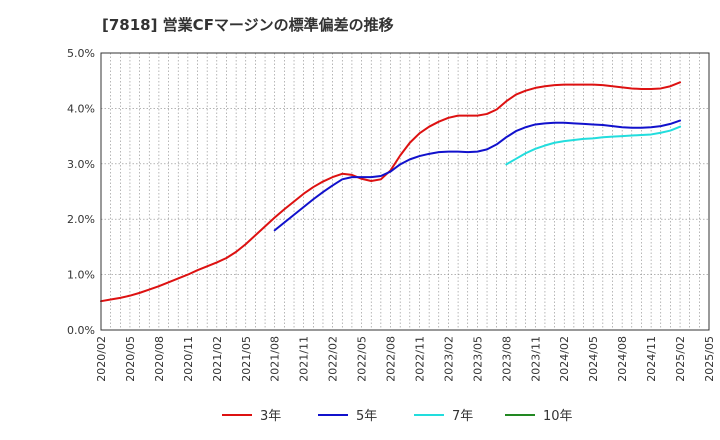 The image size is (720, 440). What do you see at coordinates (81, 108) in the screenshot?
I see `y-tick-label: 4.0%` at bounding box center [81, 108].